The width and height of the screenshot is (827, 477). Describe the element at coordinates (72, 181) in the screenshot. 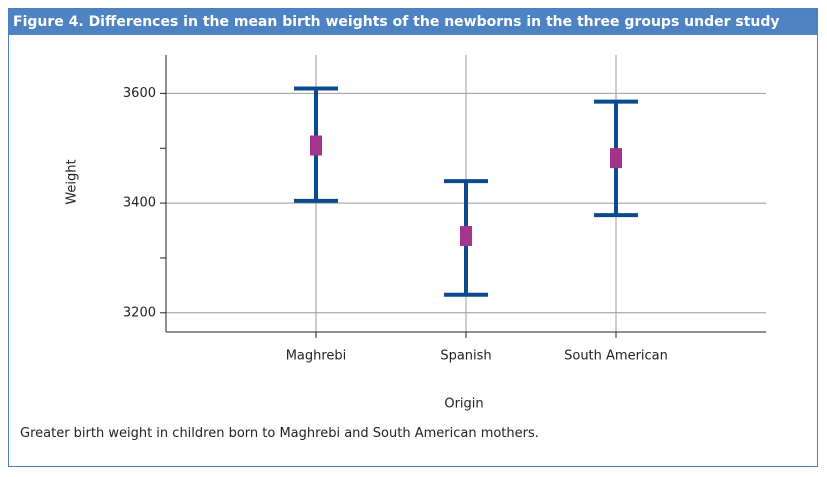

I see `y-axis-label: Weight` at that location.